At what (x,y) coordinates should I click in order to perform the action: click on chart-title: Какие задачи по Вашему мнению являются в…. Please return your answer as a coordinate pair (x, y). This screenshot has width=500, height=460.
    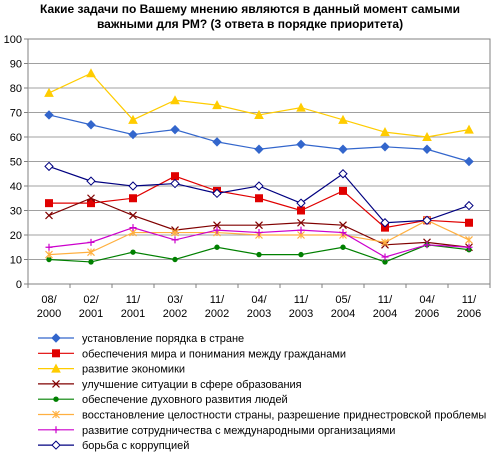
    Looking at the image, I should click on (250, 17).